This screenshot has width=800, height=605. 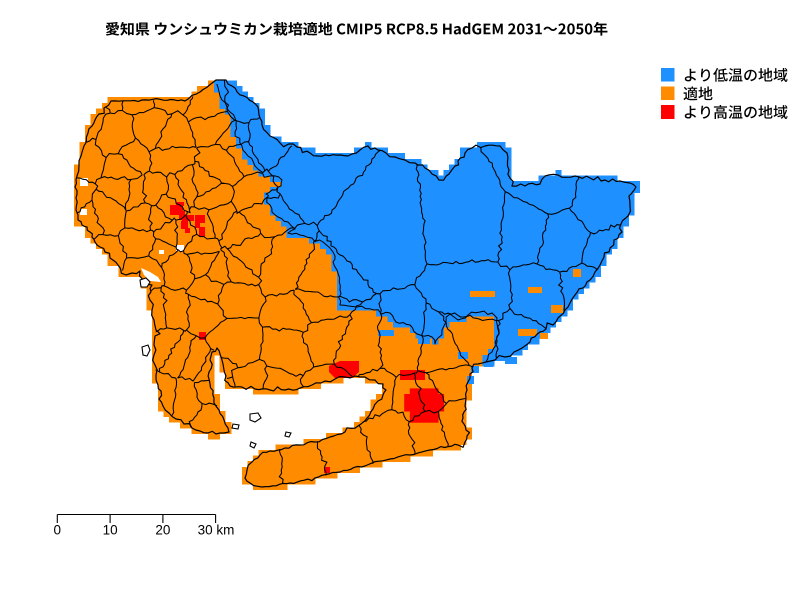 I want to click on svg-text: 10, so click(x=110, y=530).